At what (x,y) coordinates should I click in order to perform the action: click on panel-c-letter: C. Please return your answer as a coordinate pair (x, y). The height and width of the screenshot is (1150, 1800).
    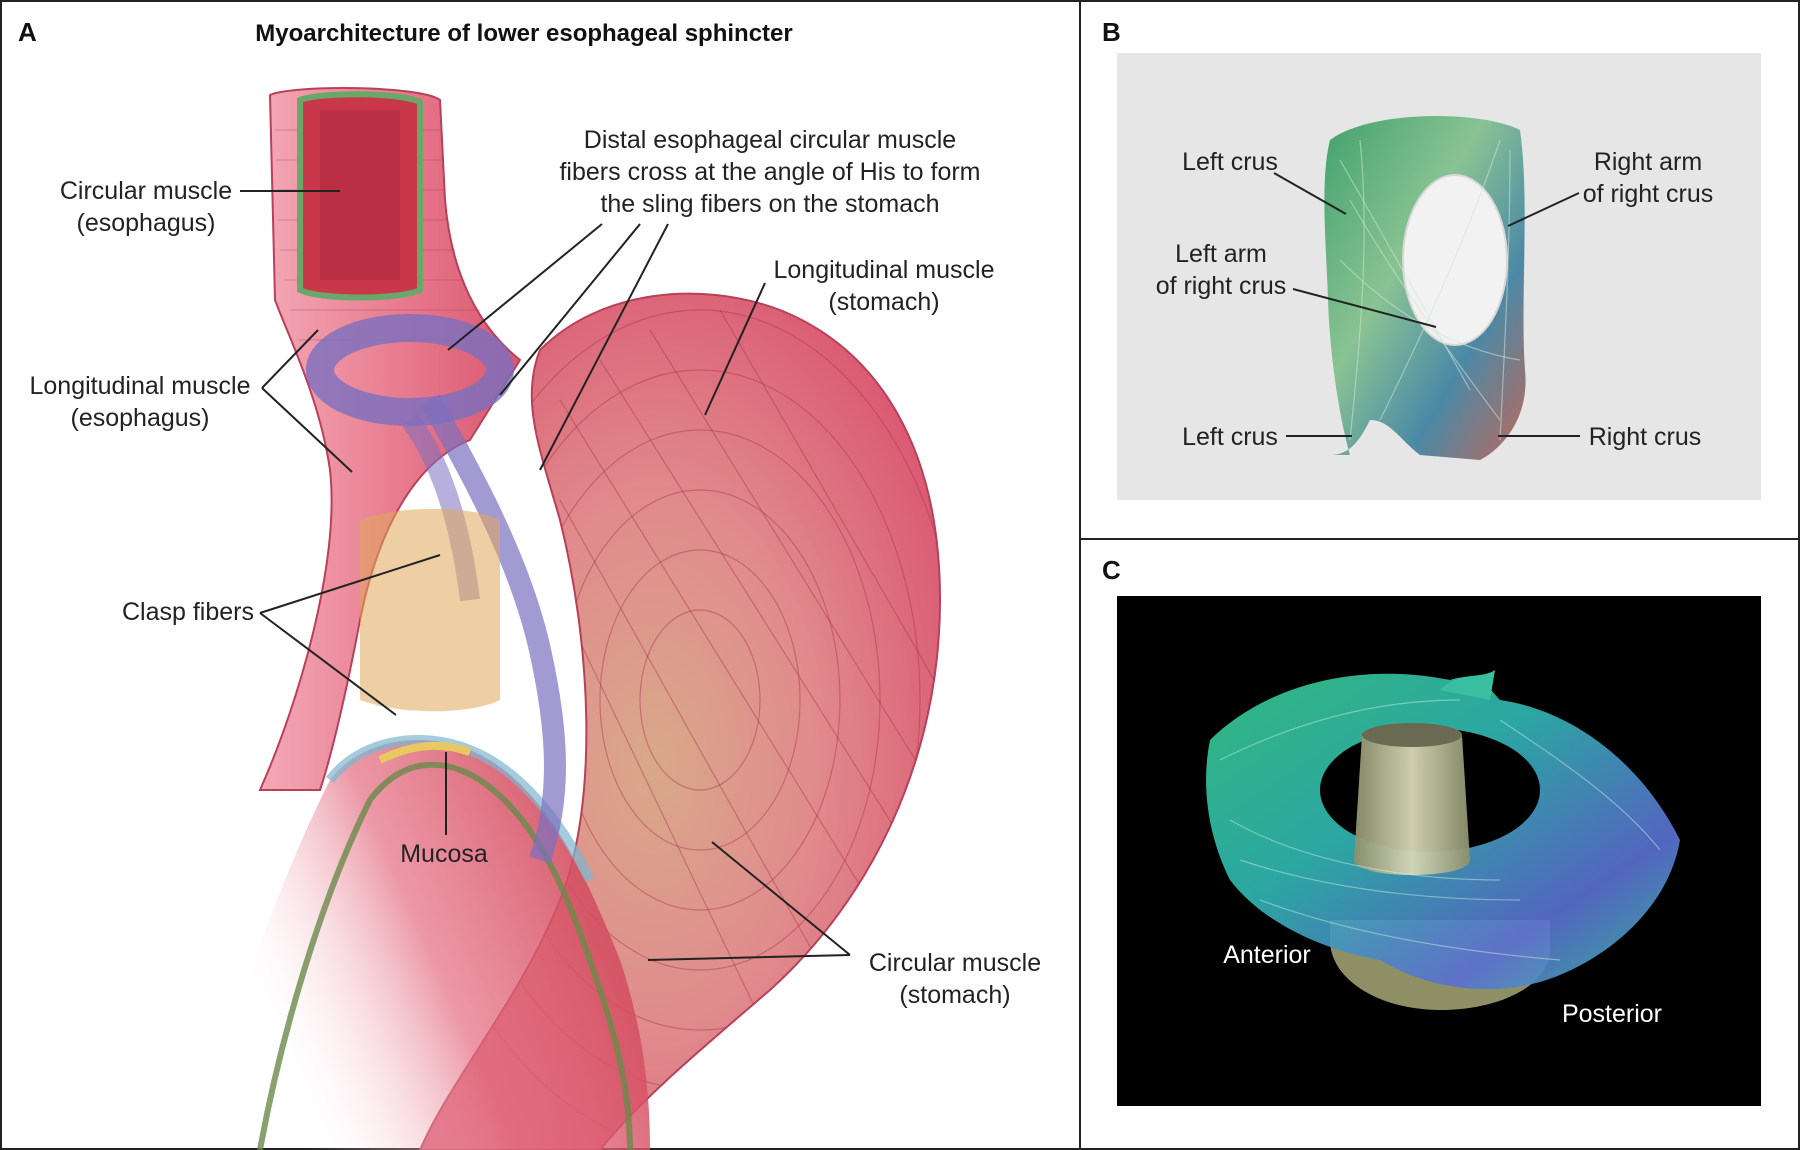
    Looking at the image, I should click on (1111, 570).